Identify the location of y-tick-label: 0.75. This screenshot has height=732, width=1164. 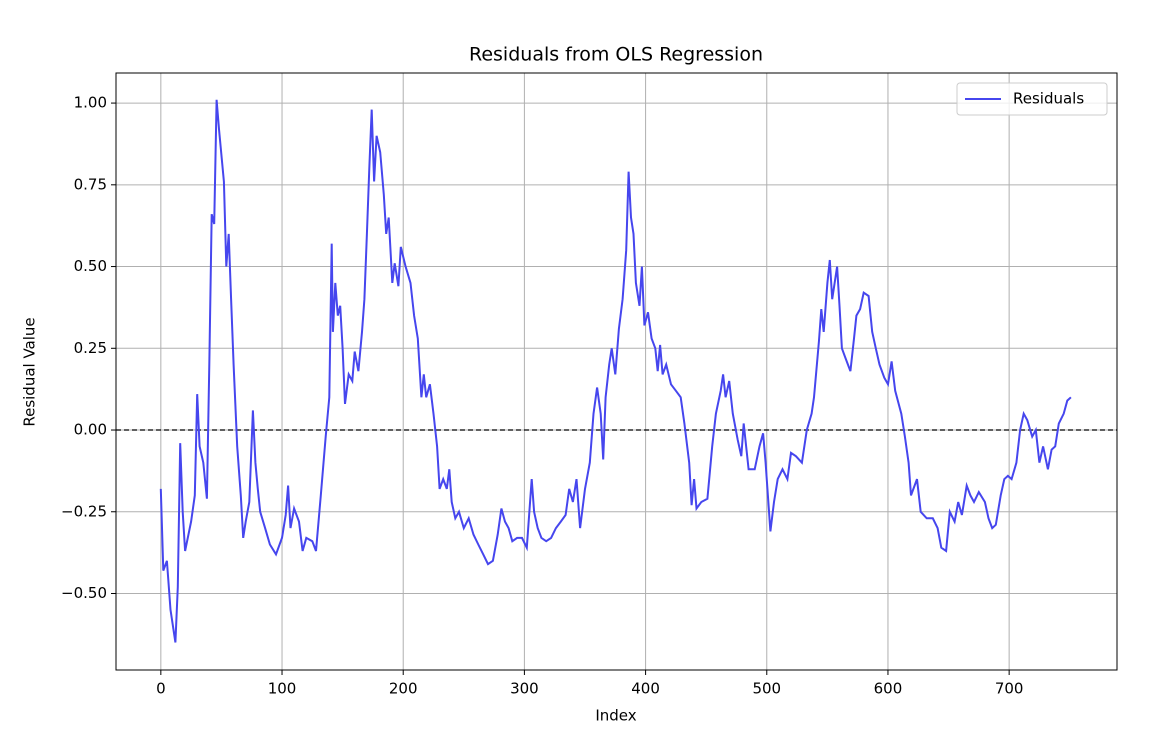
(90, 184).